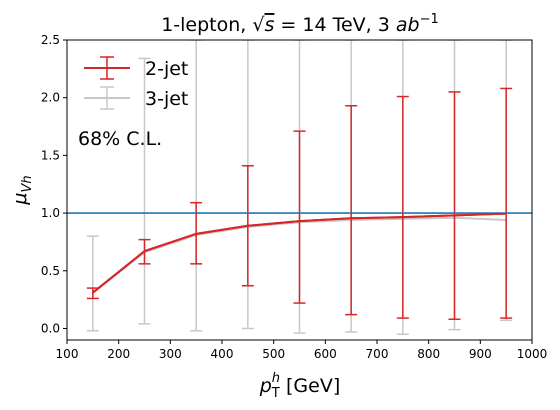  What do you see at coordinates (50, 98) in the screenshot?
I see `y-tick-label: 2.0` at bounding box center [50, 98].